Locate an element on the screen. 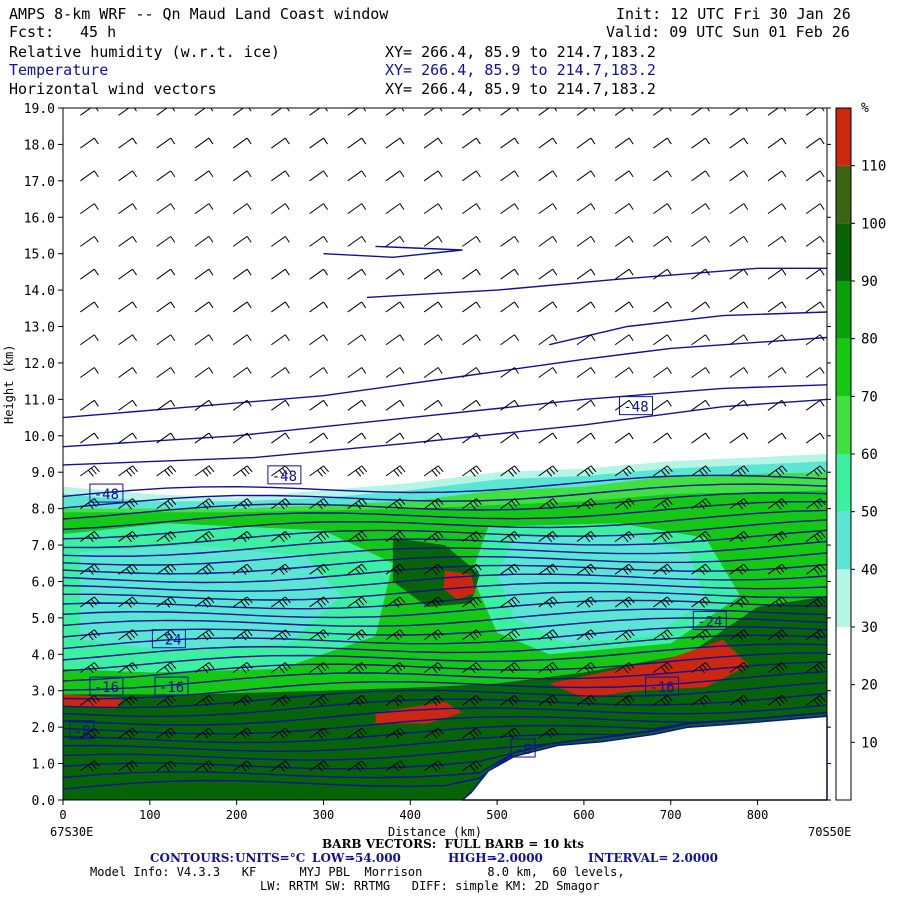 Image resolution: width=900 pixels, height=900 pixels. x-tick-label: 600 is located at coordinates (584, 815).